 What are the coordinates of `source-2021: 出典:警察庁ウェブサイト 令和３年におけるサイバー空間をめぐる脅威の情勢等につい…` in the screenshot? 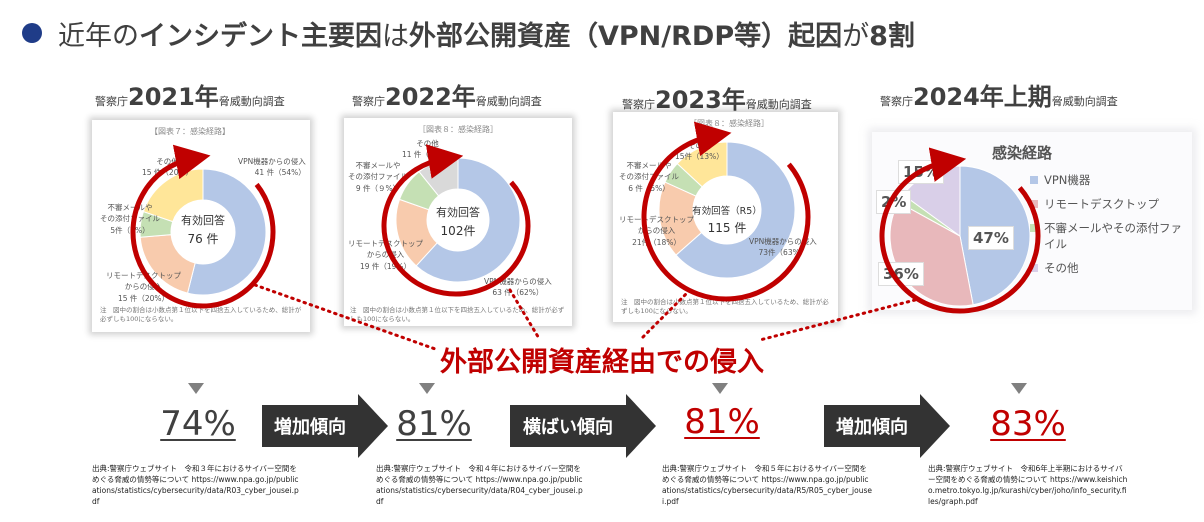 It's located at (195, 485).